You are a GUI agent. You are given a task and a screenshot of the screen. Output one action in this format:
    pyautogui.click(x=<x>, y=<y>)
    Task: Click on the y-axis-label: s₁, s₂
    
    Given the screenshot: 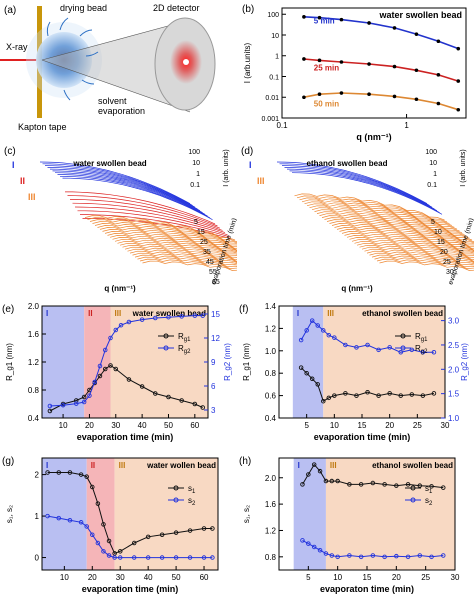 What is the action you would take?
    pyautogui.click(x=246, y=514)
    